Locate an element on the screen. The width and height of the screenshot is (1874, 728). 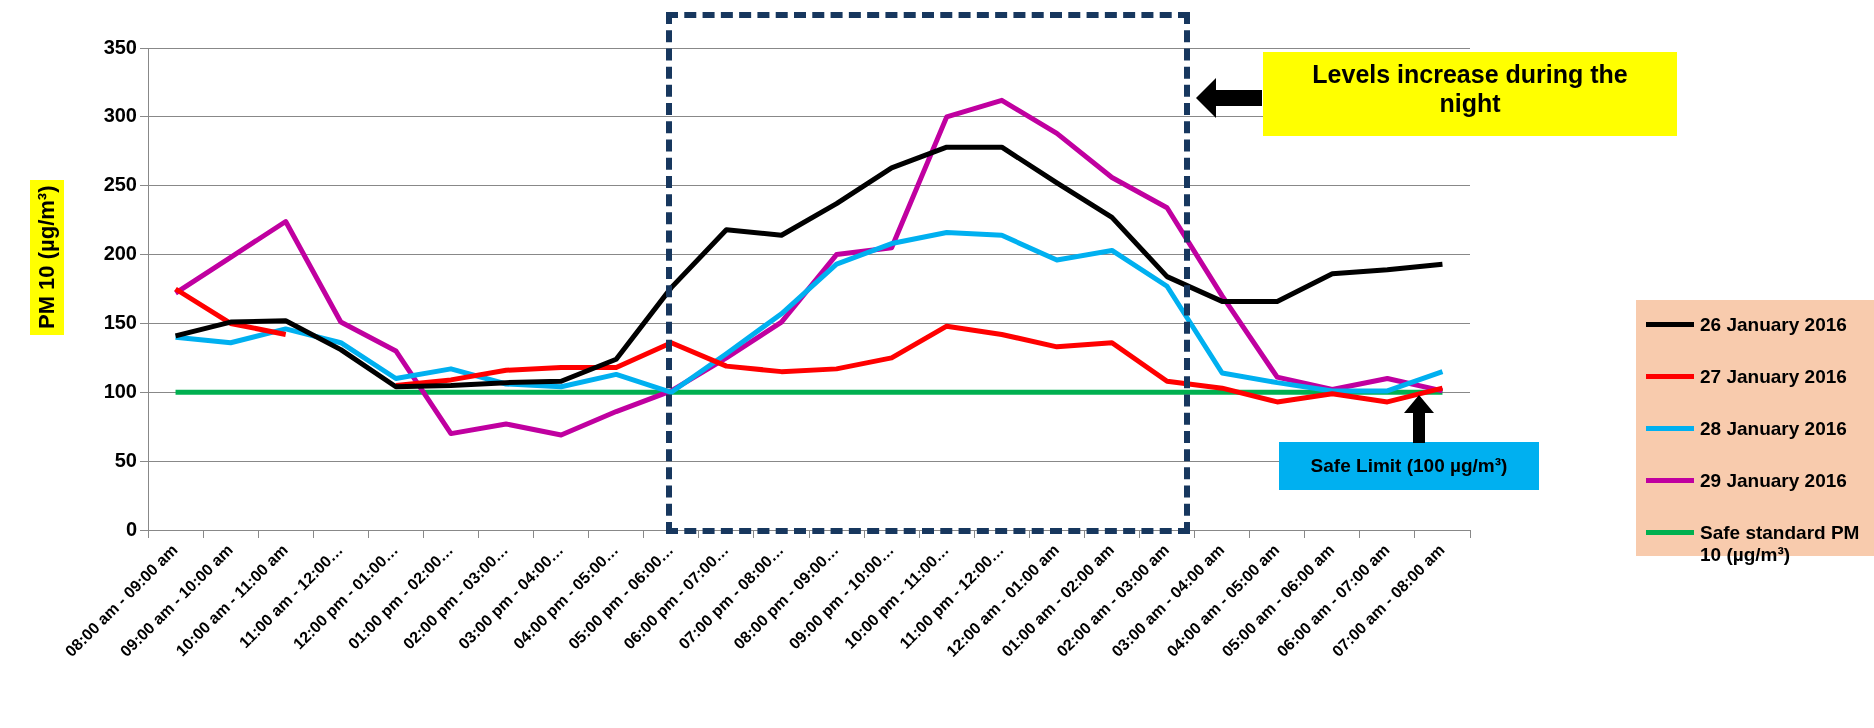
y-tick-label: 0 is located at coordinates (131, 528).